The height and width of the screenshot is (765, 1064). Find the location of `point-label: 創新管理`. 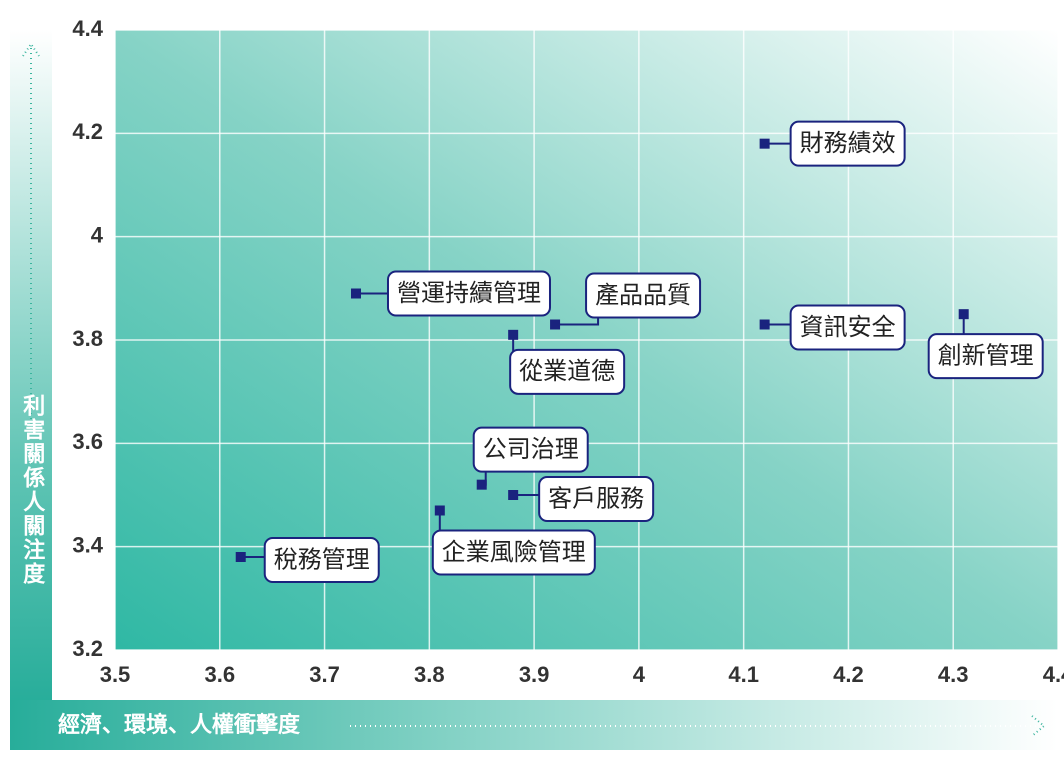

point-label: 創新管理 is located at coordinates (986, 356).